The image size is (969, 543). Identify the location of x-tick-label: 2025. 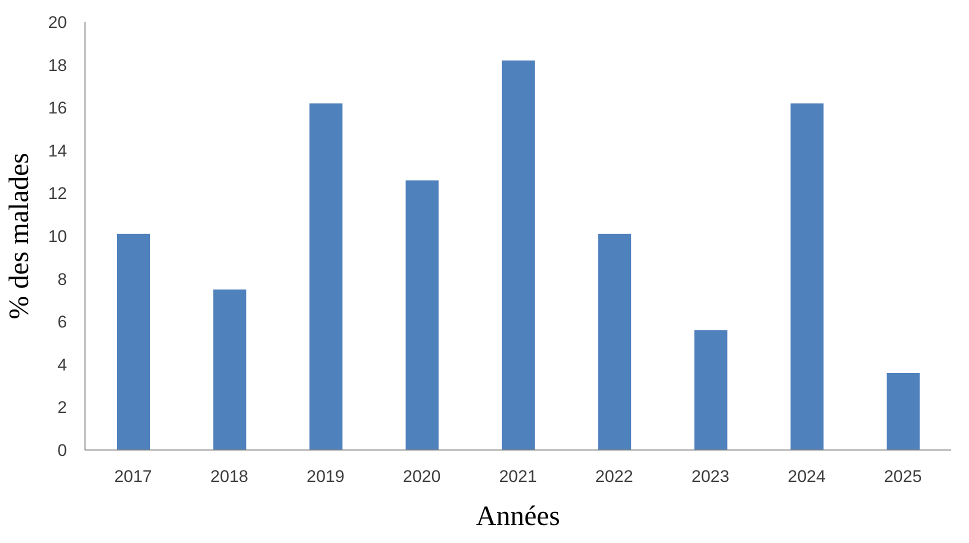
(903, 476).